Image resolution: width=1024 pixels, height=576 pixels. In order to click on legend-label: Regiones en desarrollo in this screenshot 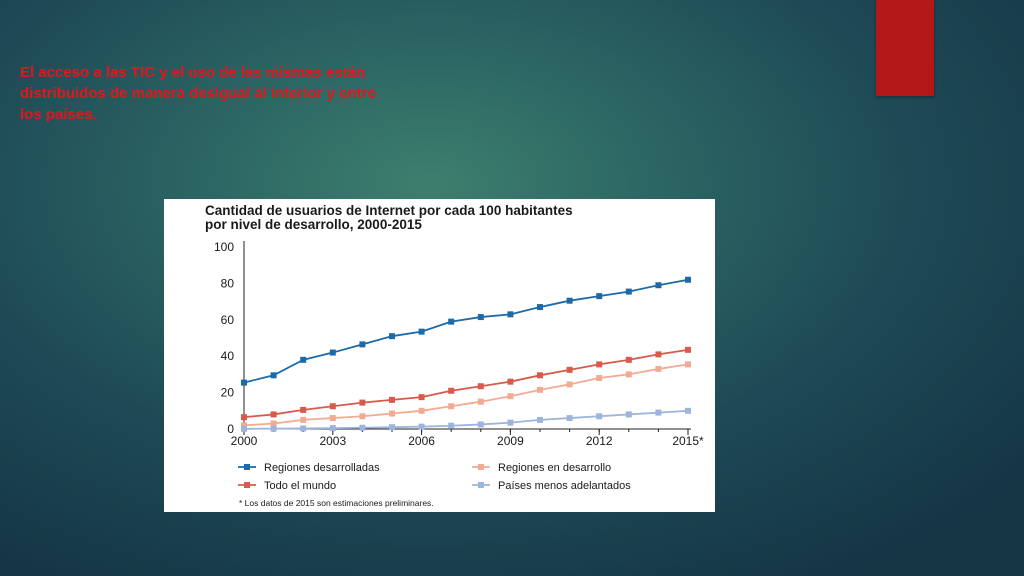, I will do `click(554, 468)`.